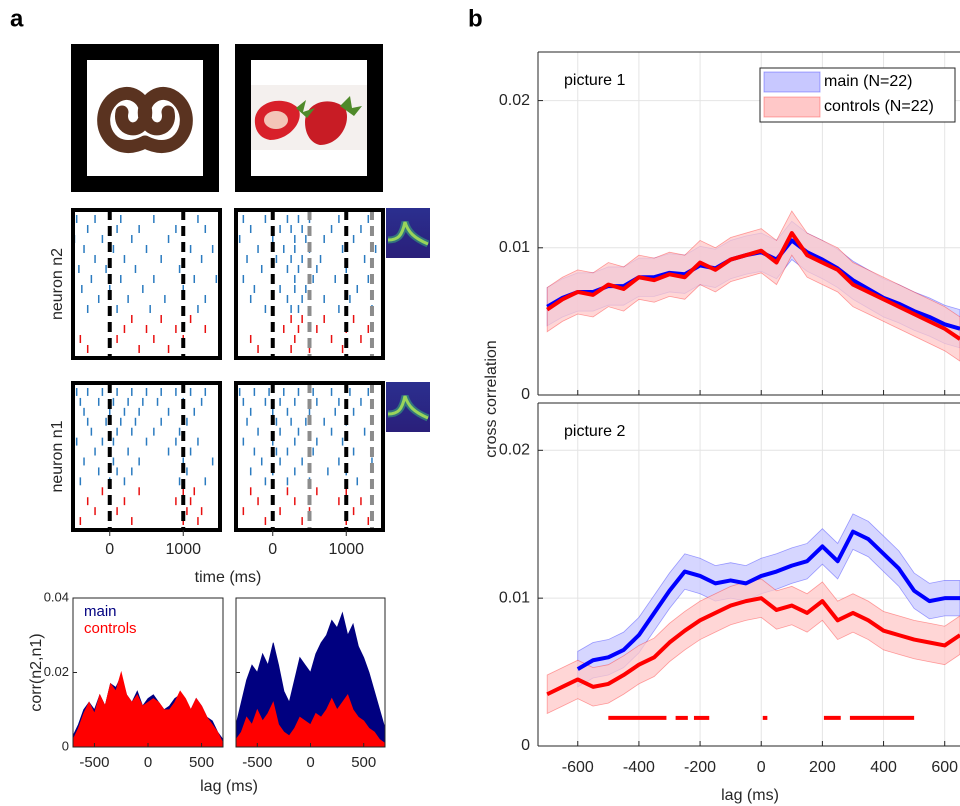 This screenshot has width=960, height=806. I want to click on x-tick-label: -400, so click(639, 767).